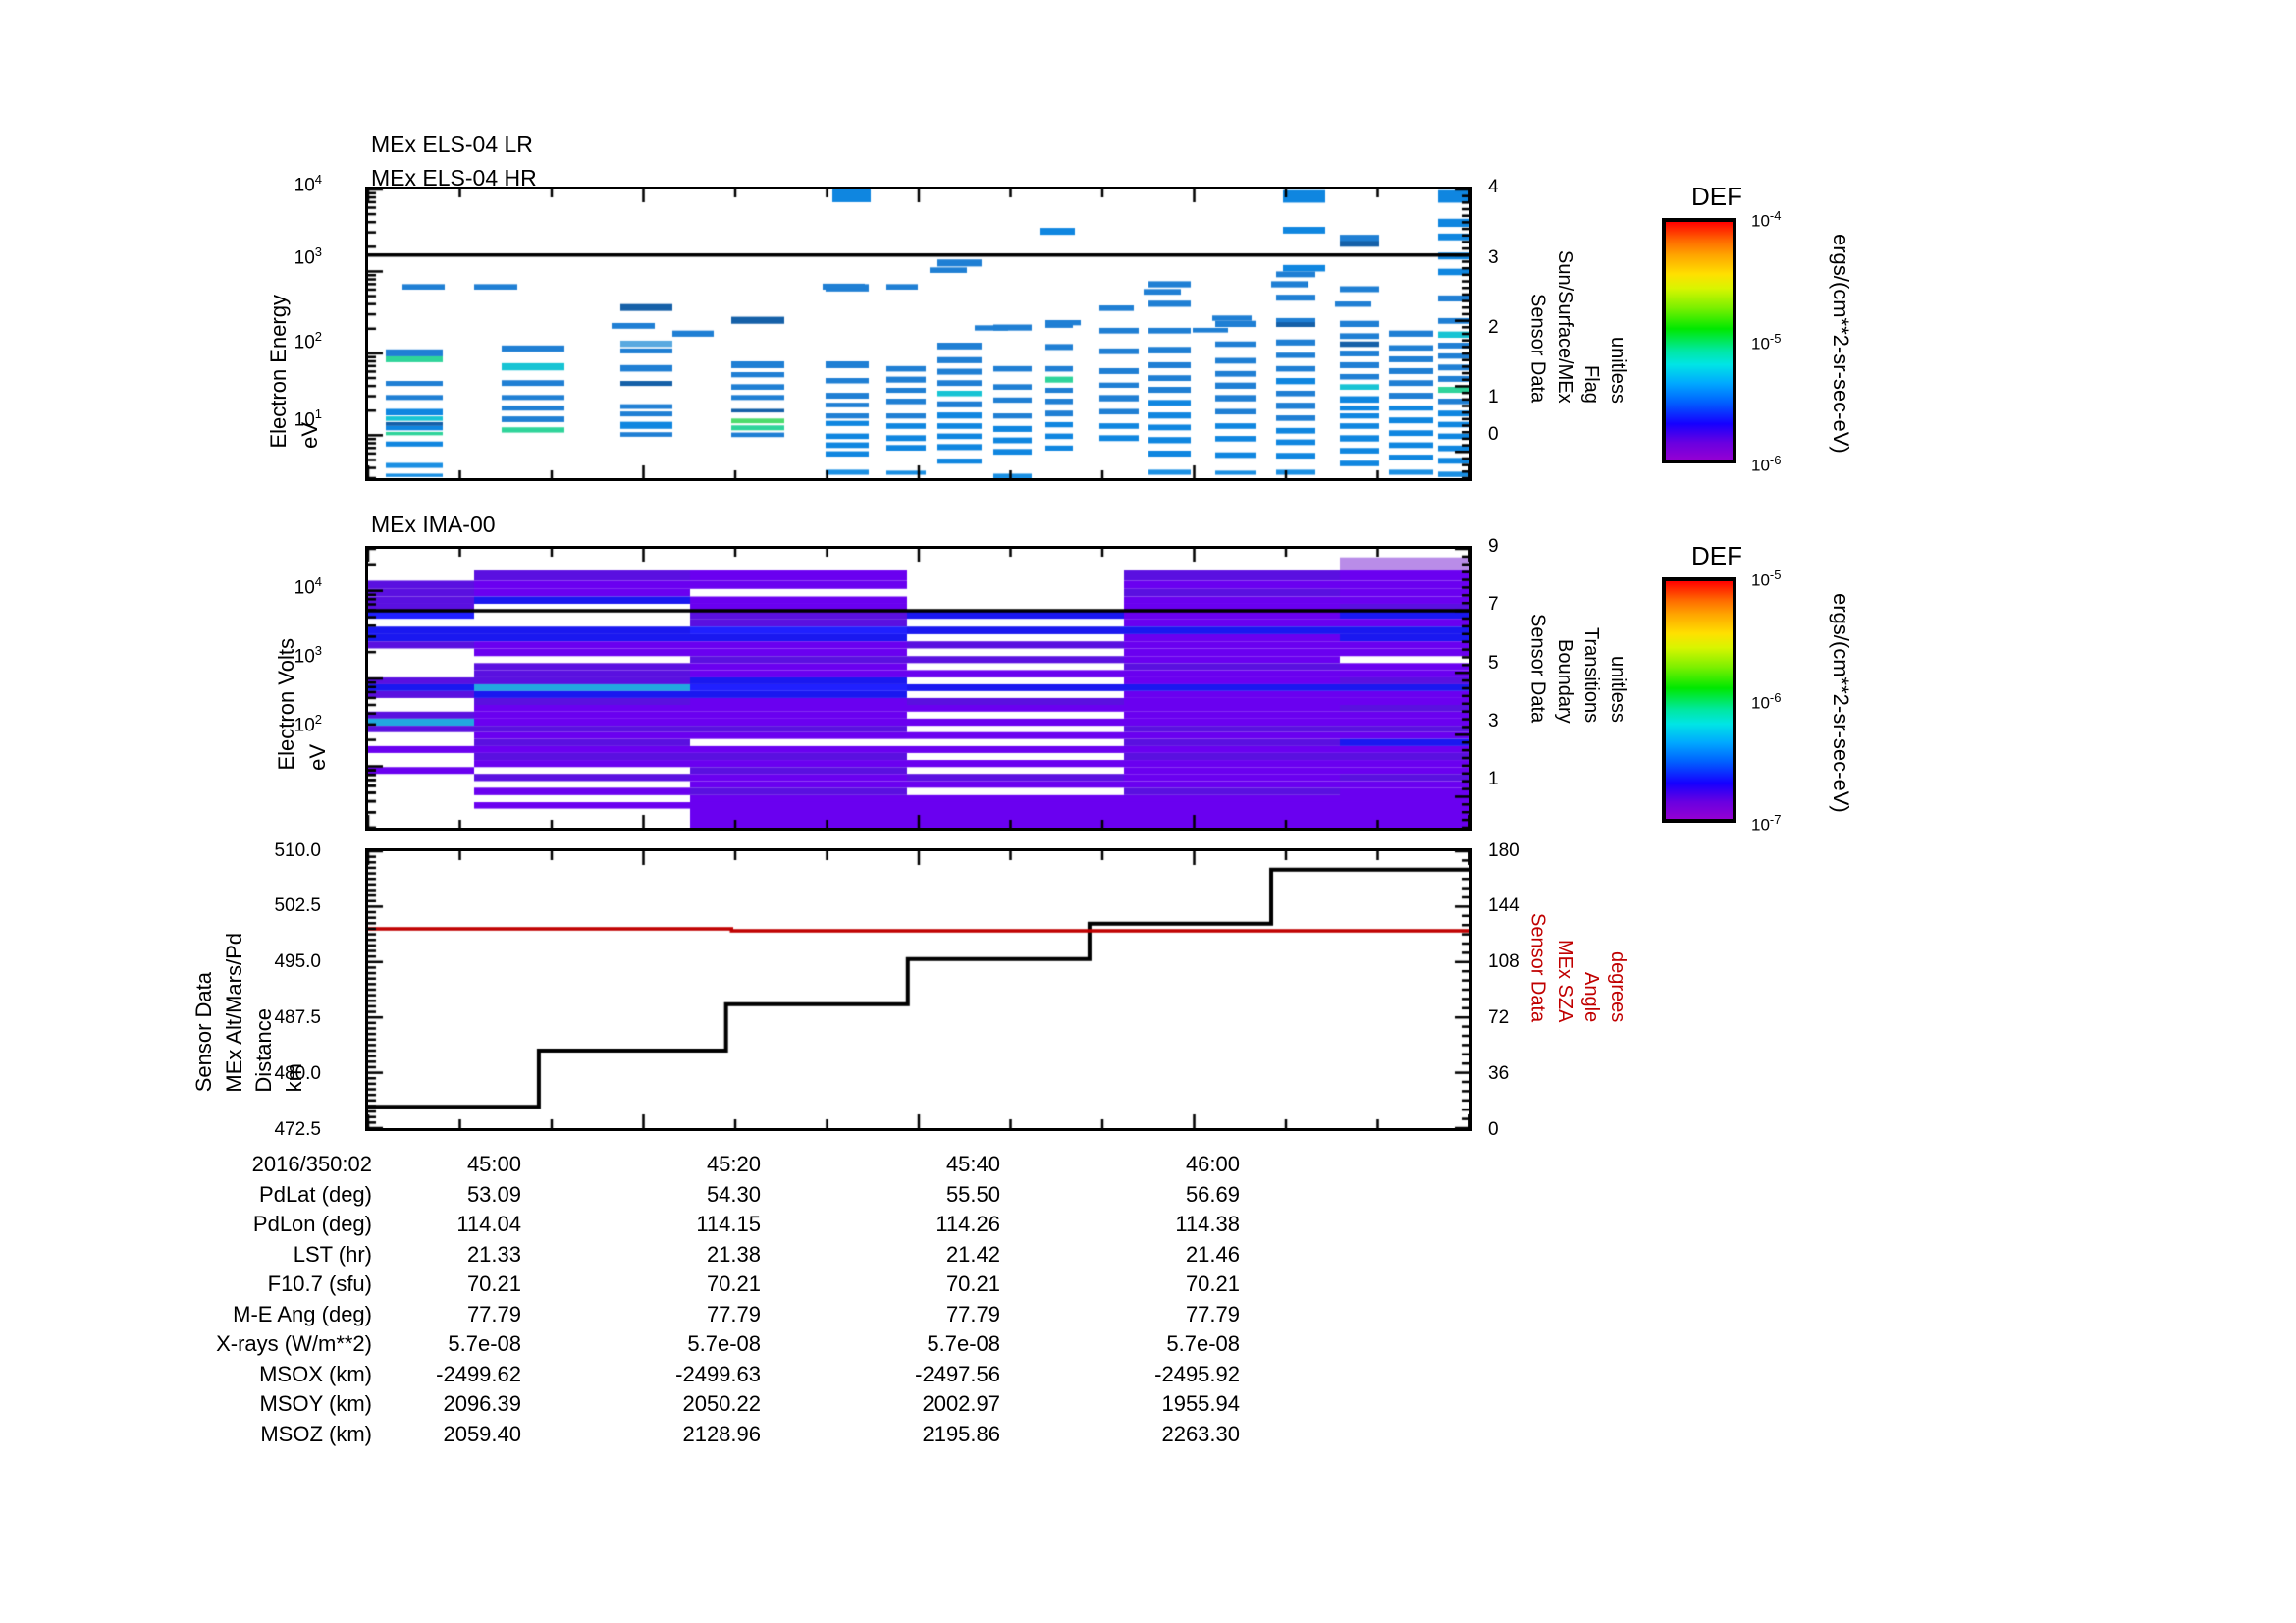 This screenshot has height=1623, width=2296. Describe the element at coordinates (294, 1344) in the screenshot. I see `info-row-label: X-rays (W/m**2)` at that location.